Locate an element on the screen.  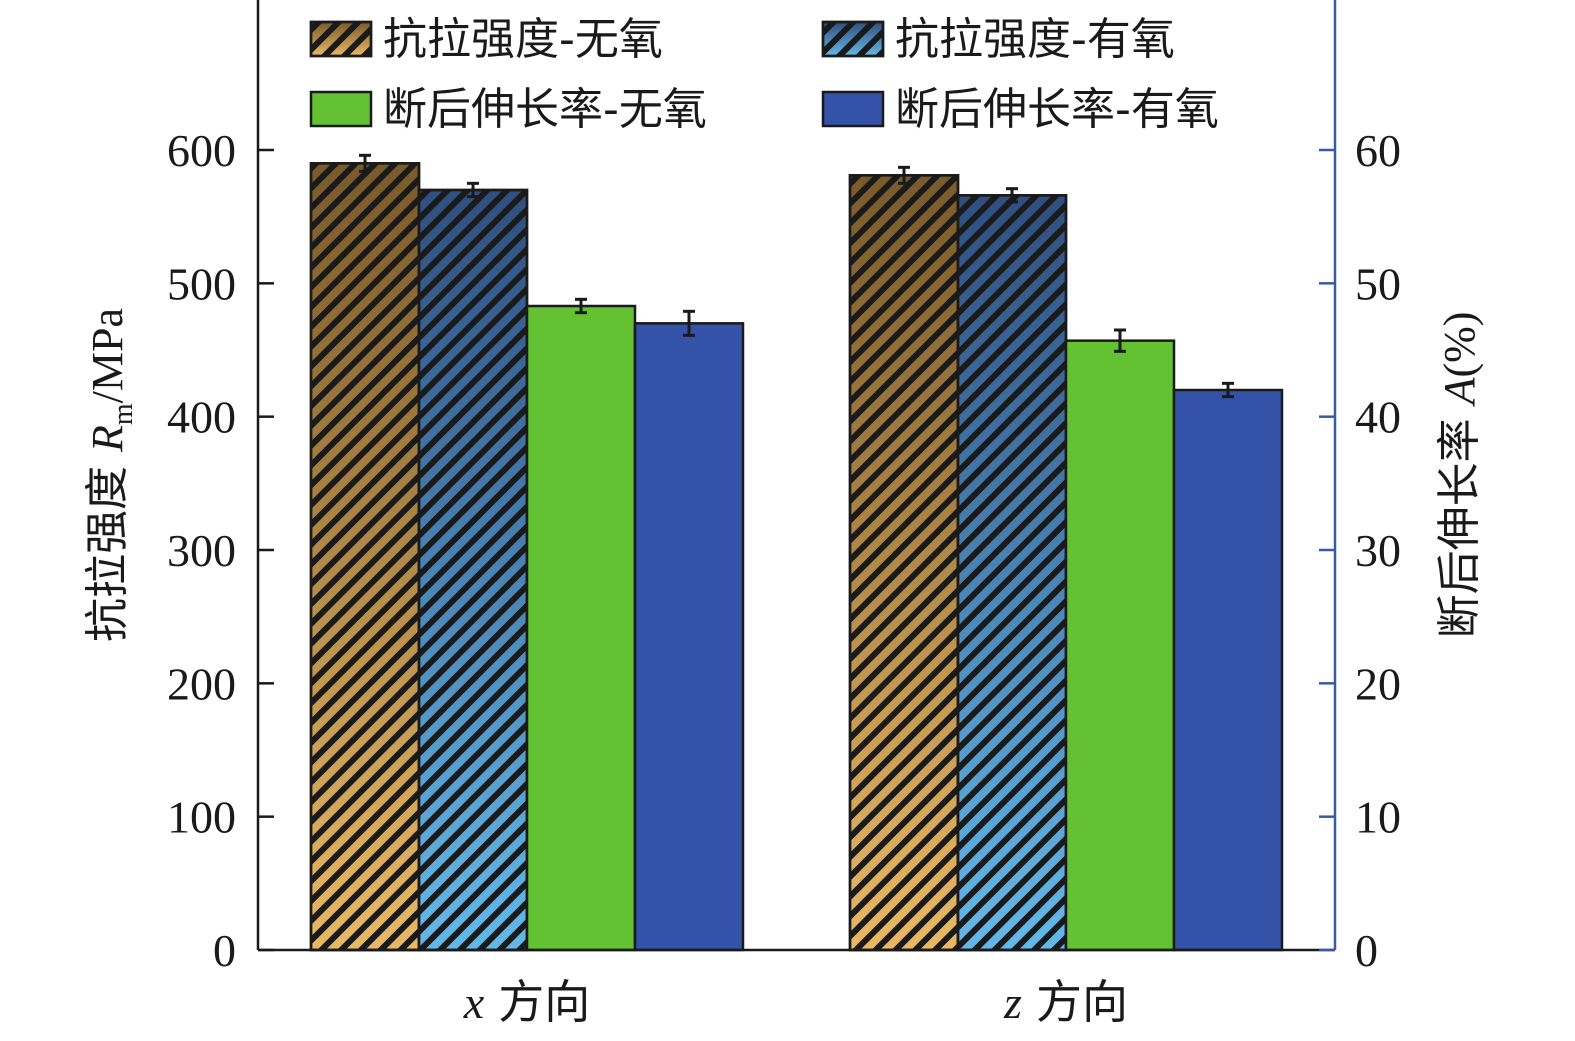
legend-label: 断后伸长率-有氧 is located at coordinates (1057, 109).